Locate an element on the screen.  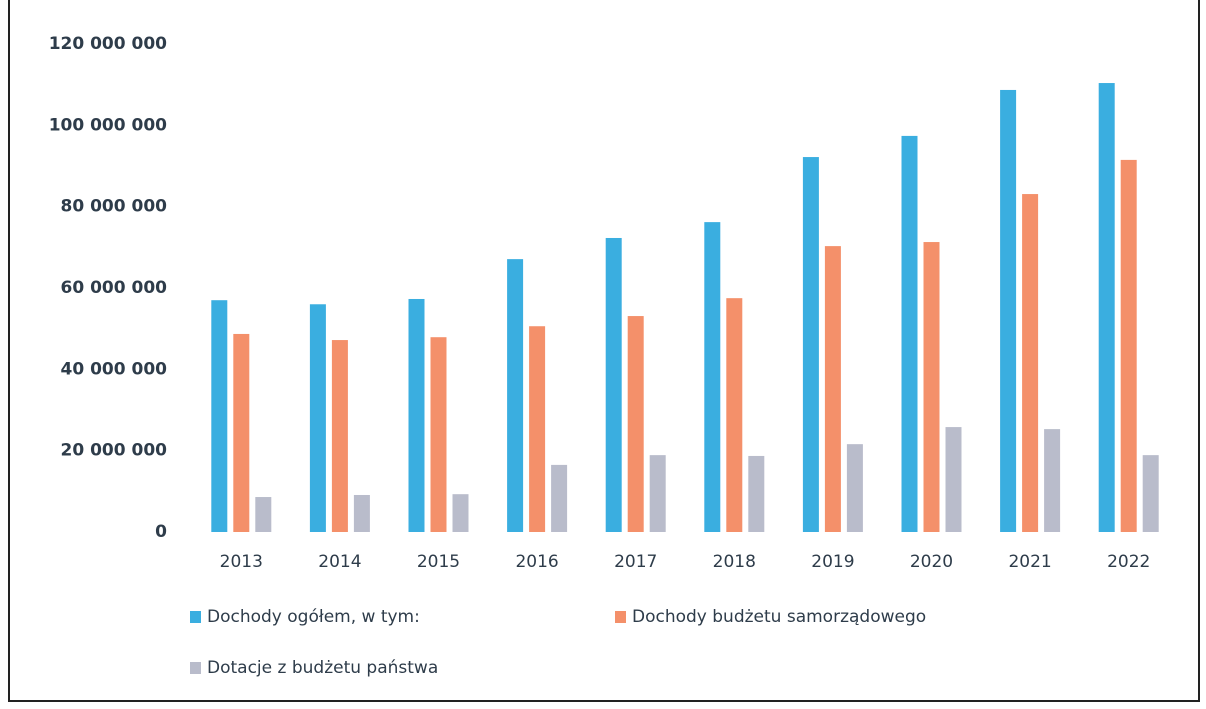
y-tick-label: 20 000 000 is located at coordinates (114, 451).